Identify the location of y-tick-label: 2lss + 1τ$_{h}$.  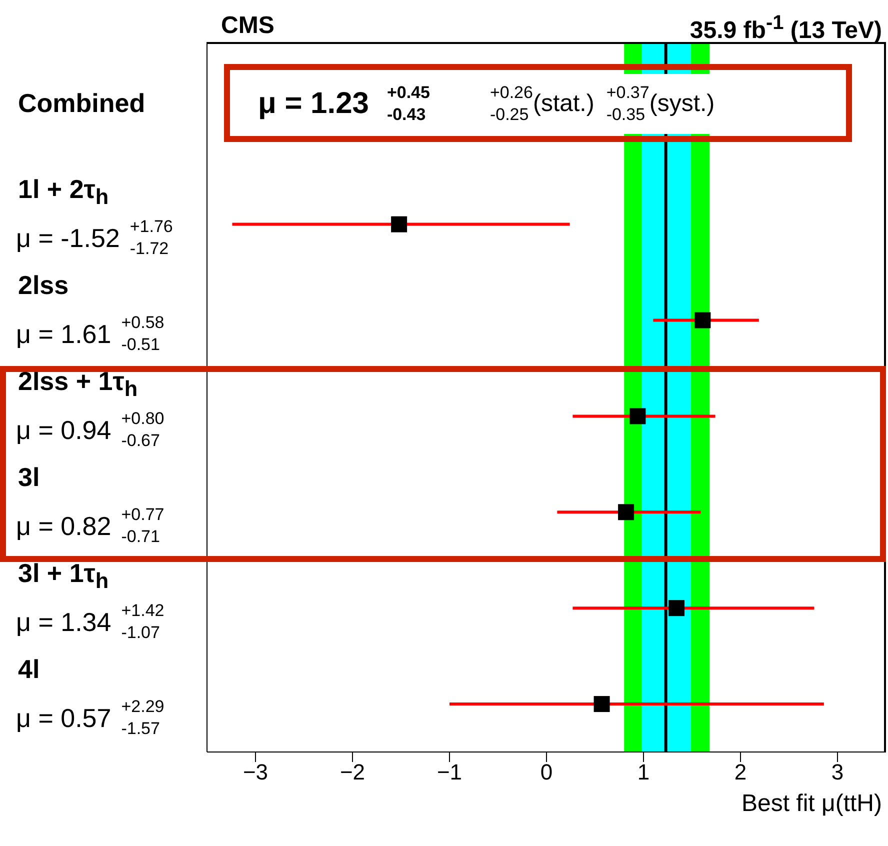
(78, 384).